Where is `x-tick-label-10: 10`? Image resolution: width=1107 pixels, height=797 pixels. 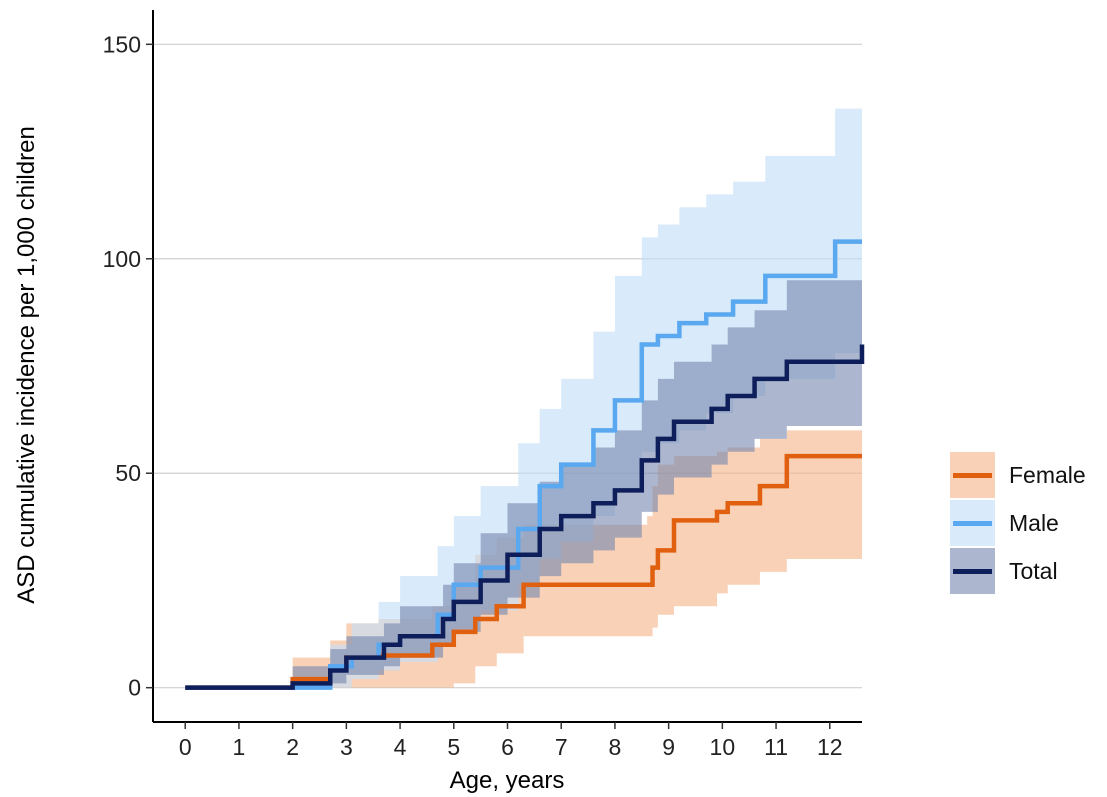
x-tick-label-10: 10 is located at coordinates (723, 747).